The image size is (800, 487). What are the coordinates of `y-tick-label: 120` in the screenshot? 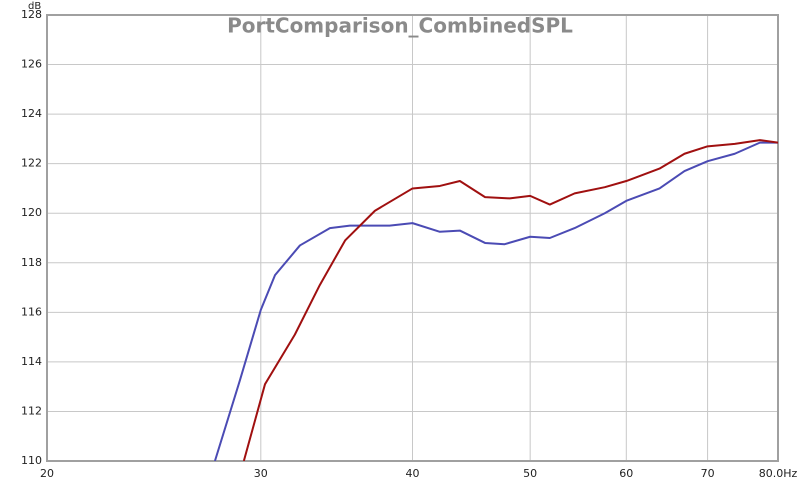 It's located at (31, 212).